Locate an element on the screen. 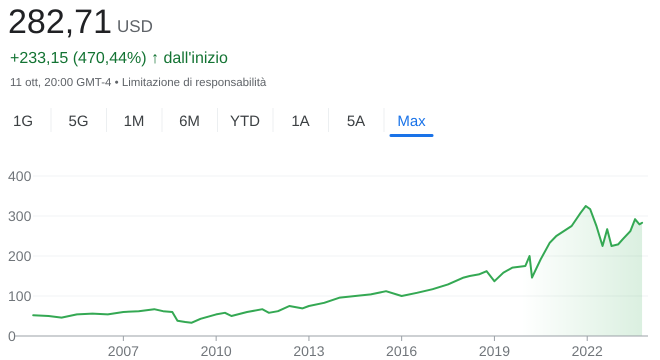 Image resolution: width=660 pixels, height=360 pixels. text: 1A is located at coordinates (300, 121).